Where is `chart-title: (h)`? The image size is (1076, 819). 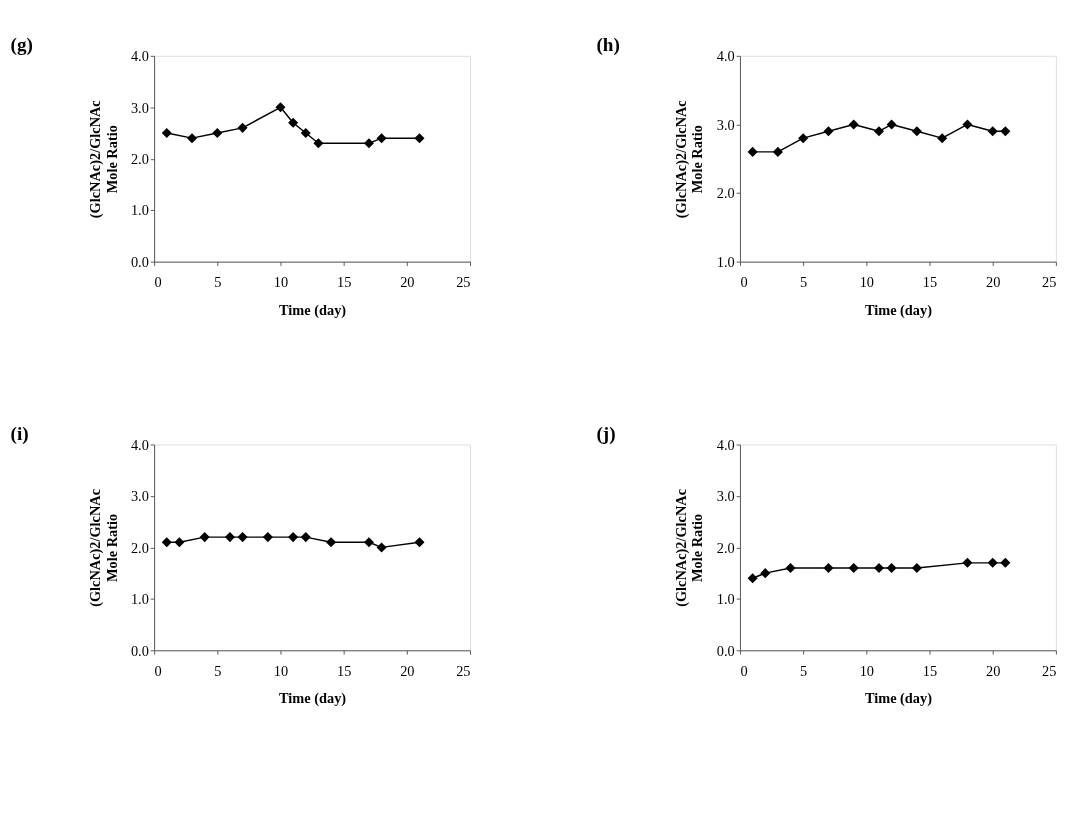
chart-title: (h) is located at coordinates (608, 45).